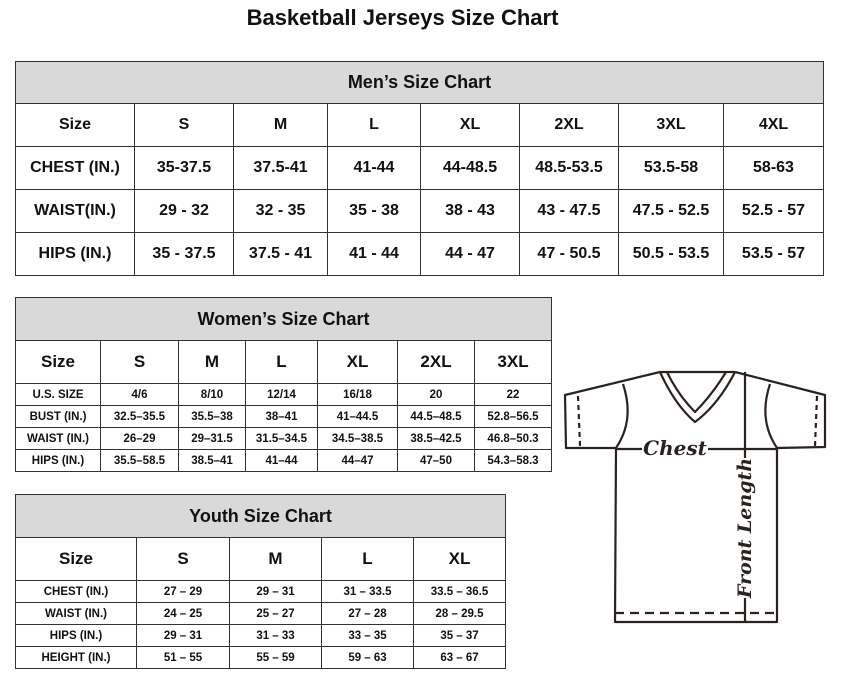  What do you see at coordinates (184, 254) in the screenshot?
I see `table-cell: 35 - 37.5` at bounding box center [184, 254].